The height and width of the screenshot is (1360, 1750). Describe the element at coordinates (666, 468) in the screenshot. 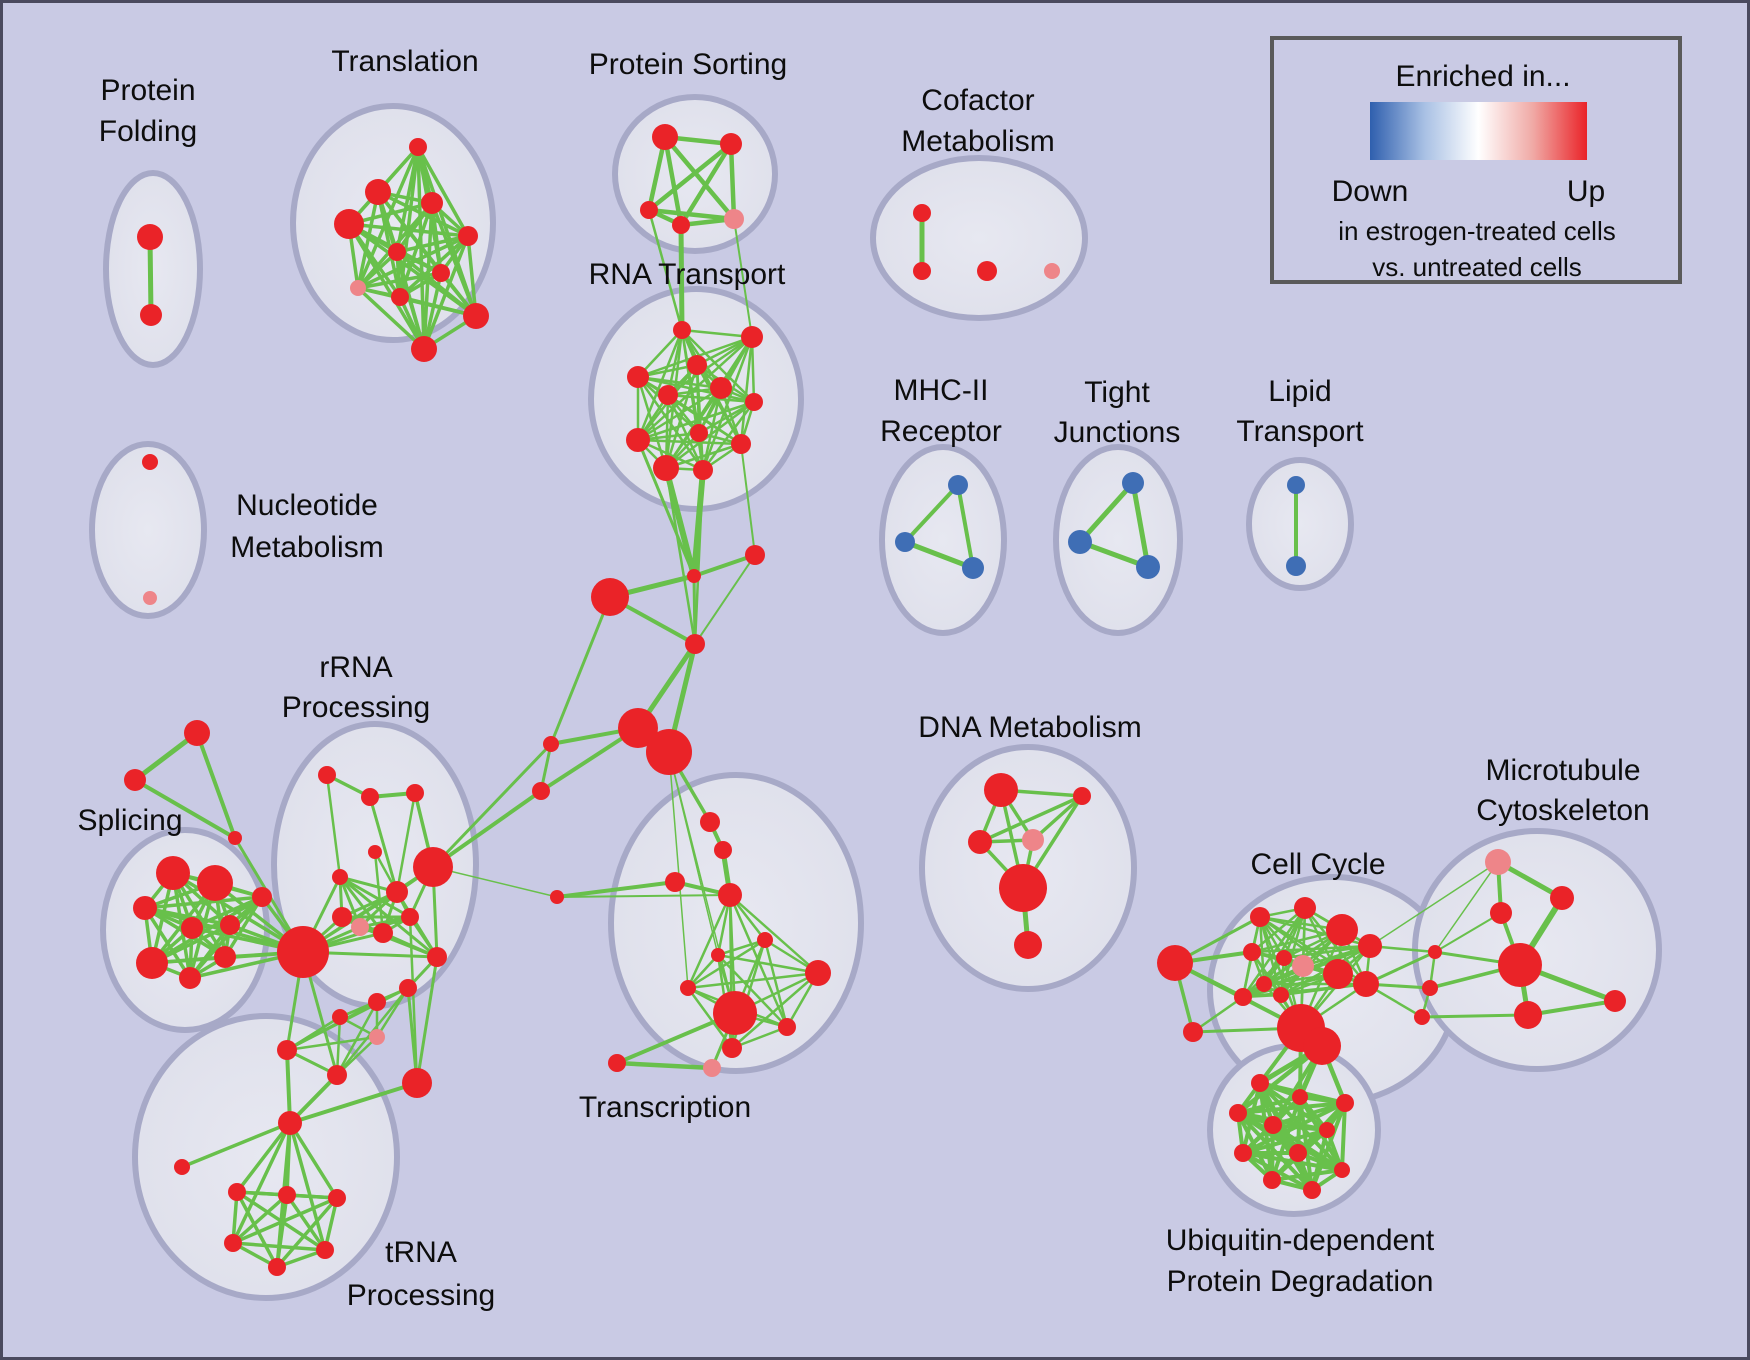

I see `network-node-n11` at that location.